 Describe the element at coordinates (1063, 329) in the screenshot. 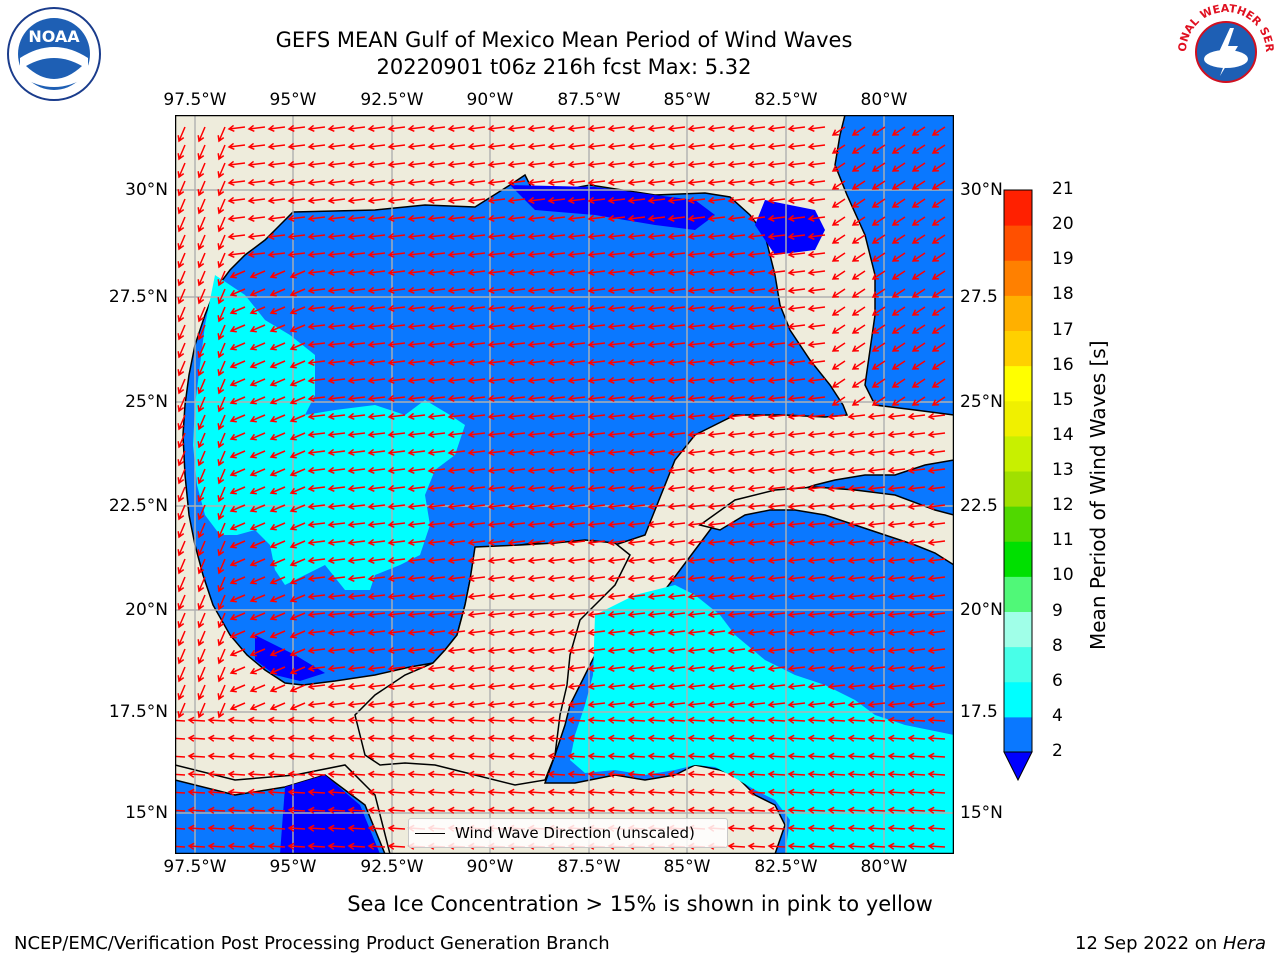

I see `colorbar-tick-label: 17` at that location.